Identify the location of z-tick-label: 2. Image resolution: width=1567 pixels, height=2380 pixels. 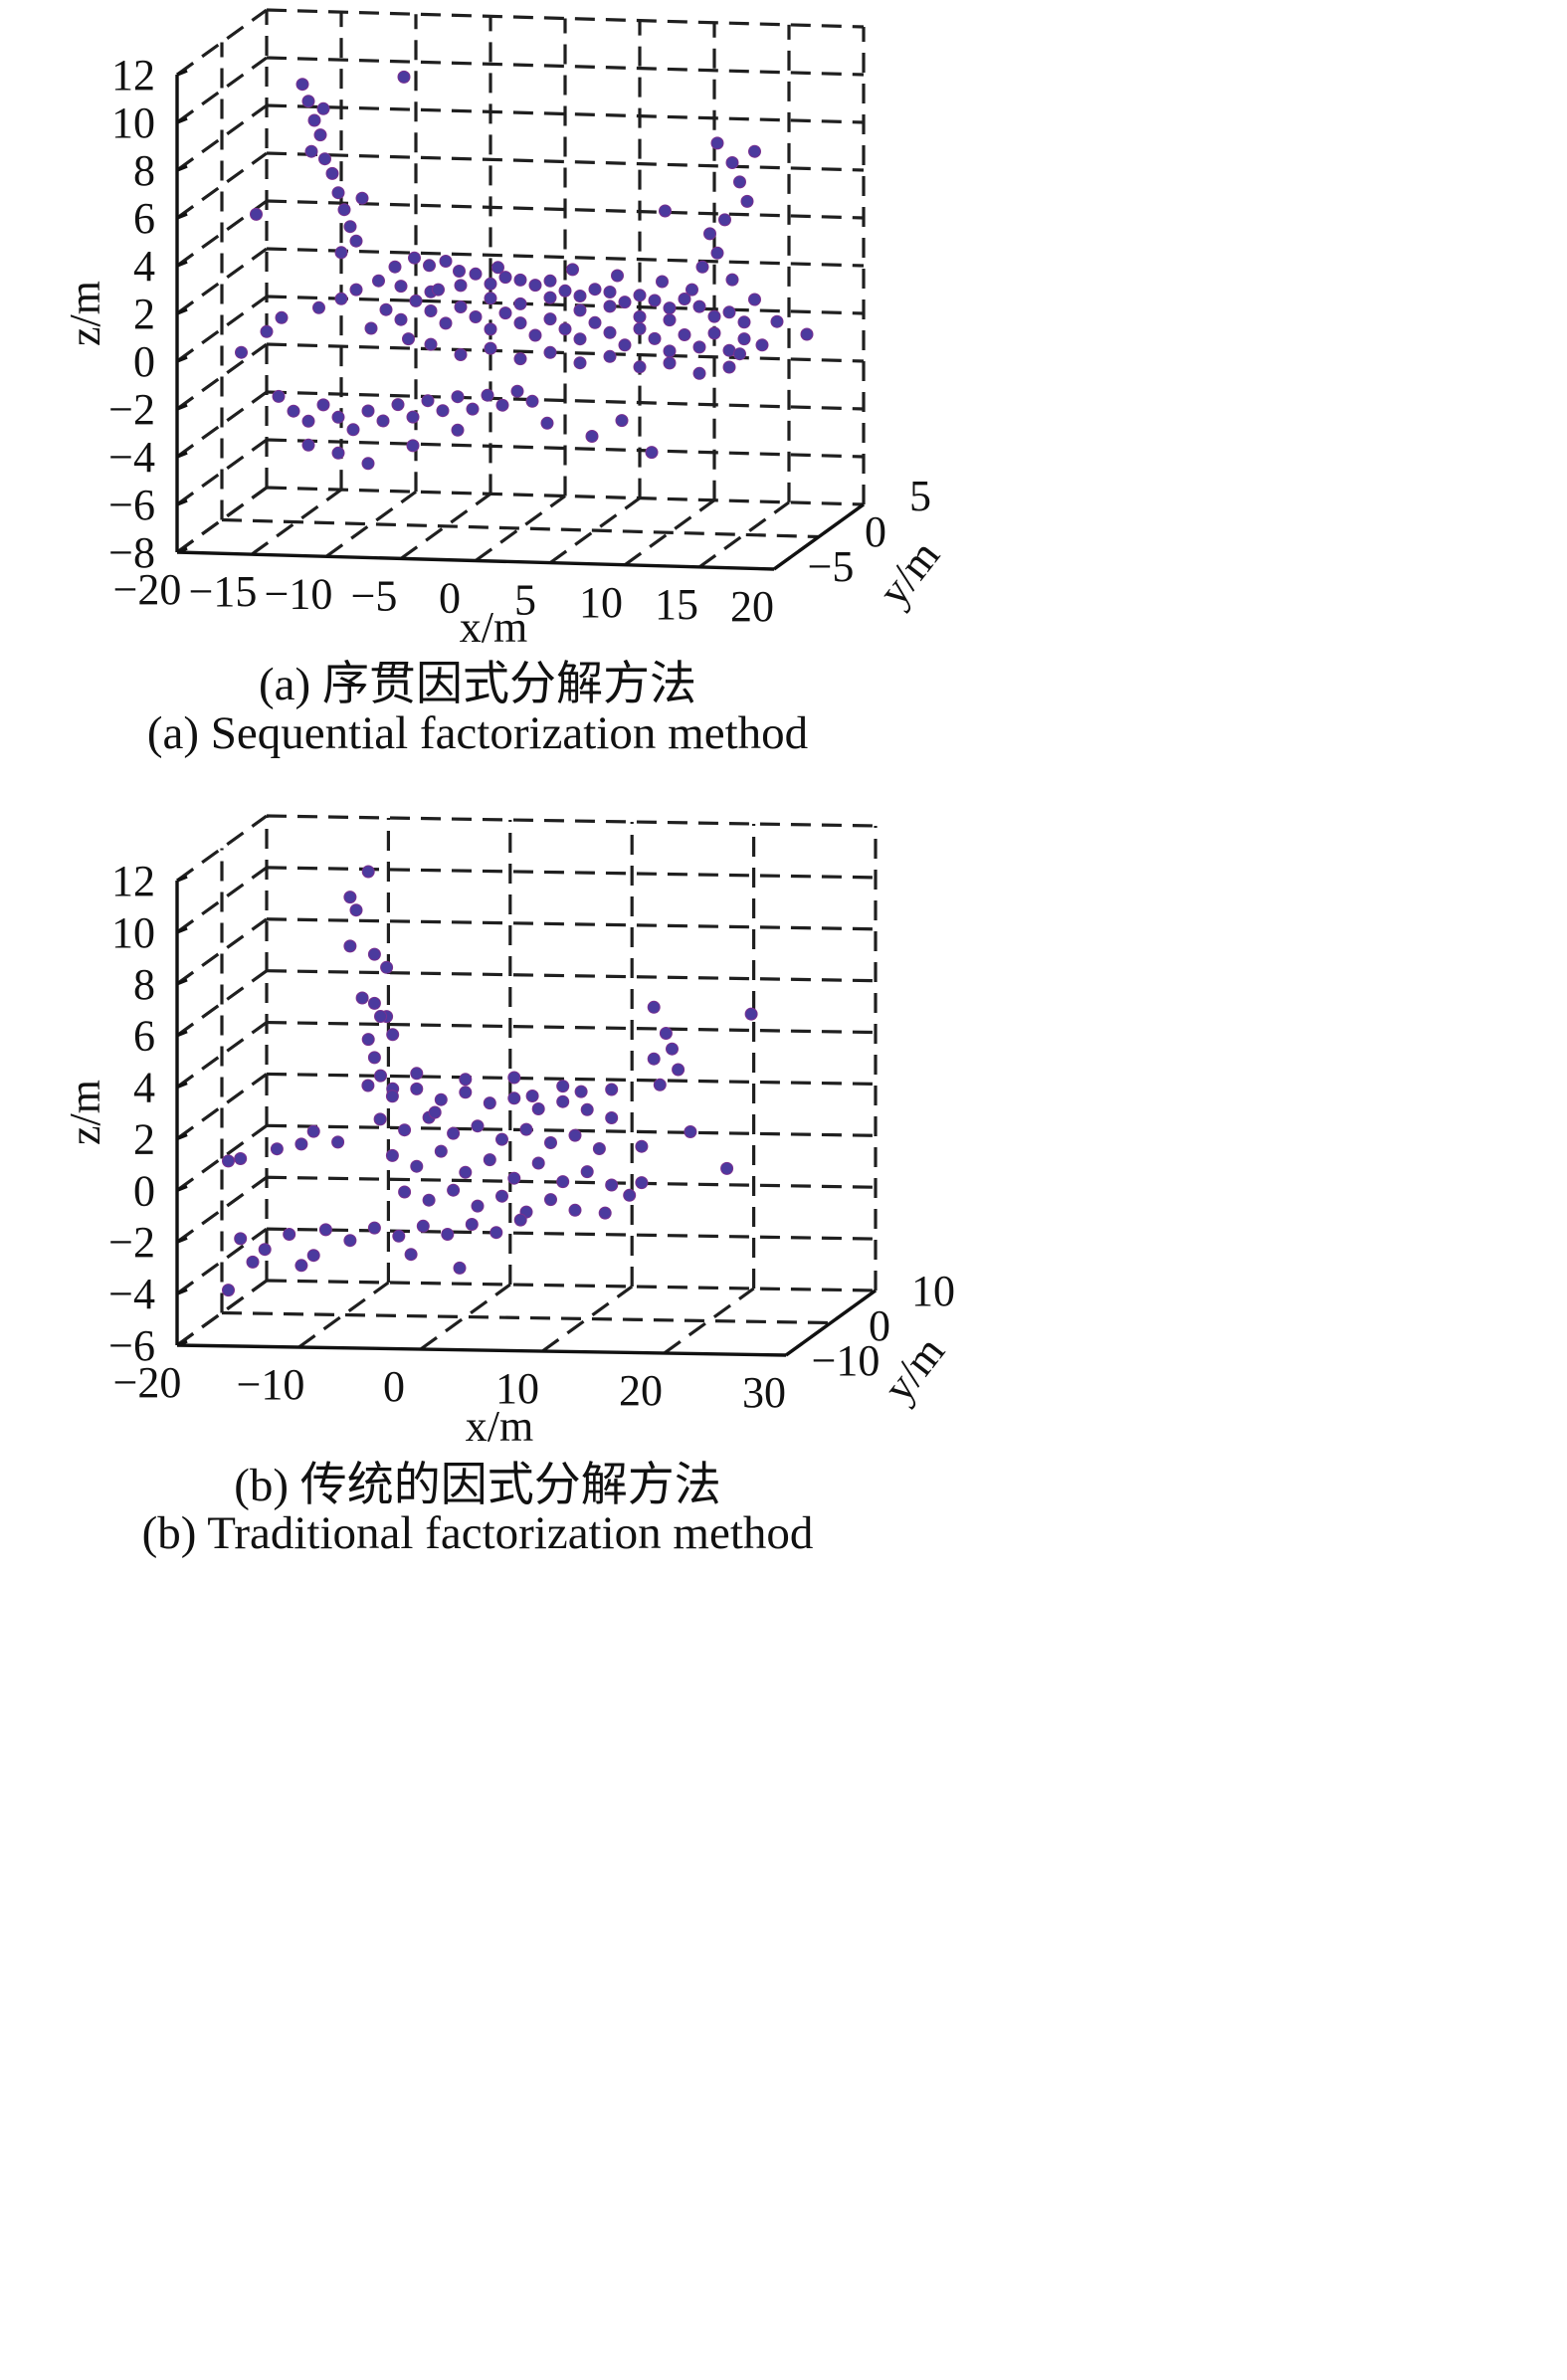
(144, 1138).